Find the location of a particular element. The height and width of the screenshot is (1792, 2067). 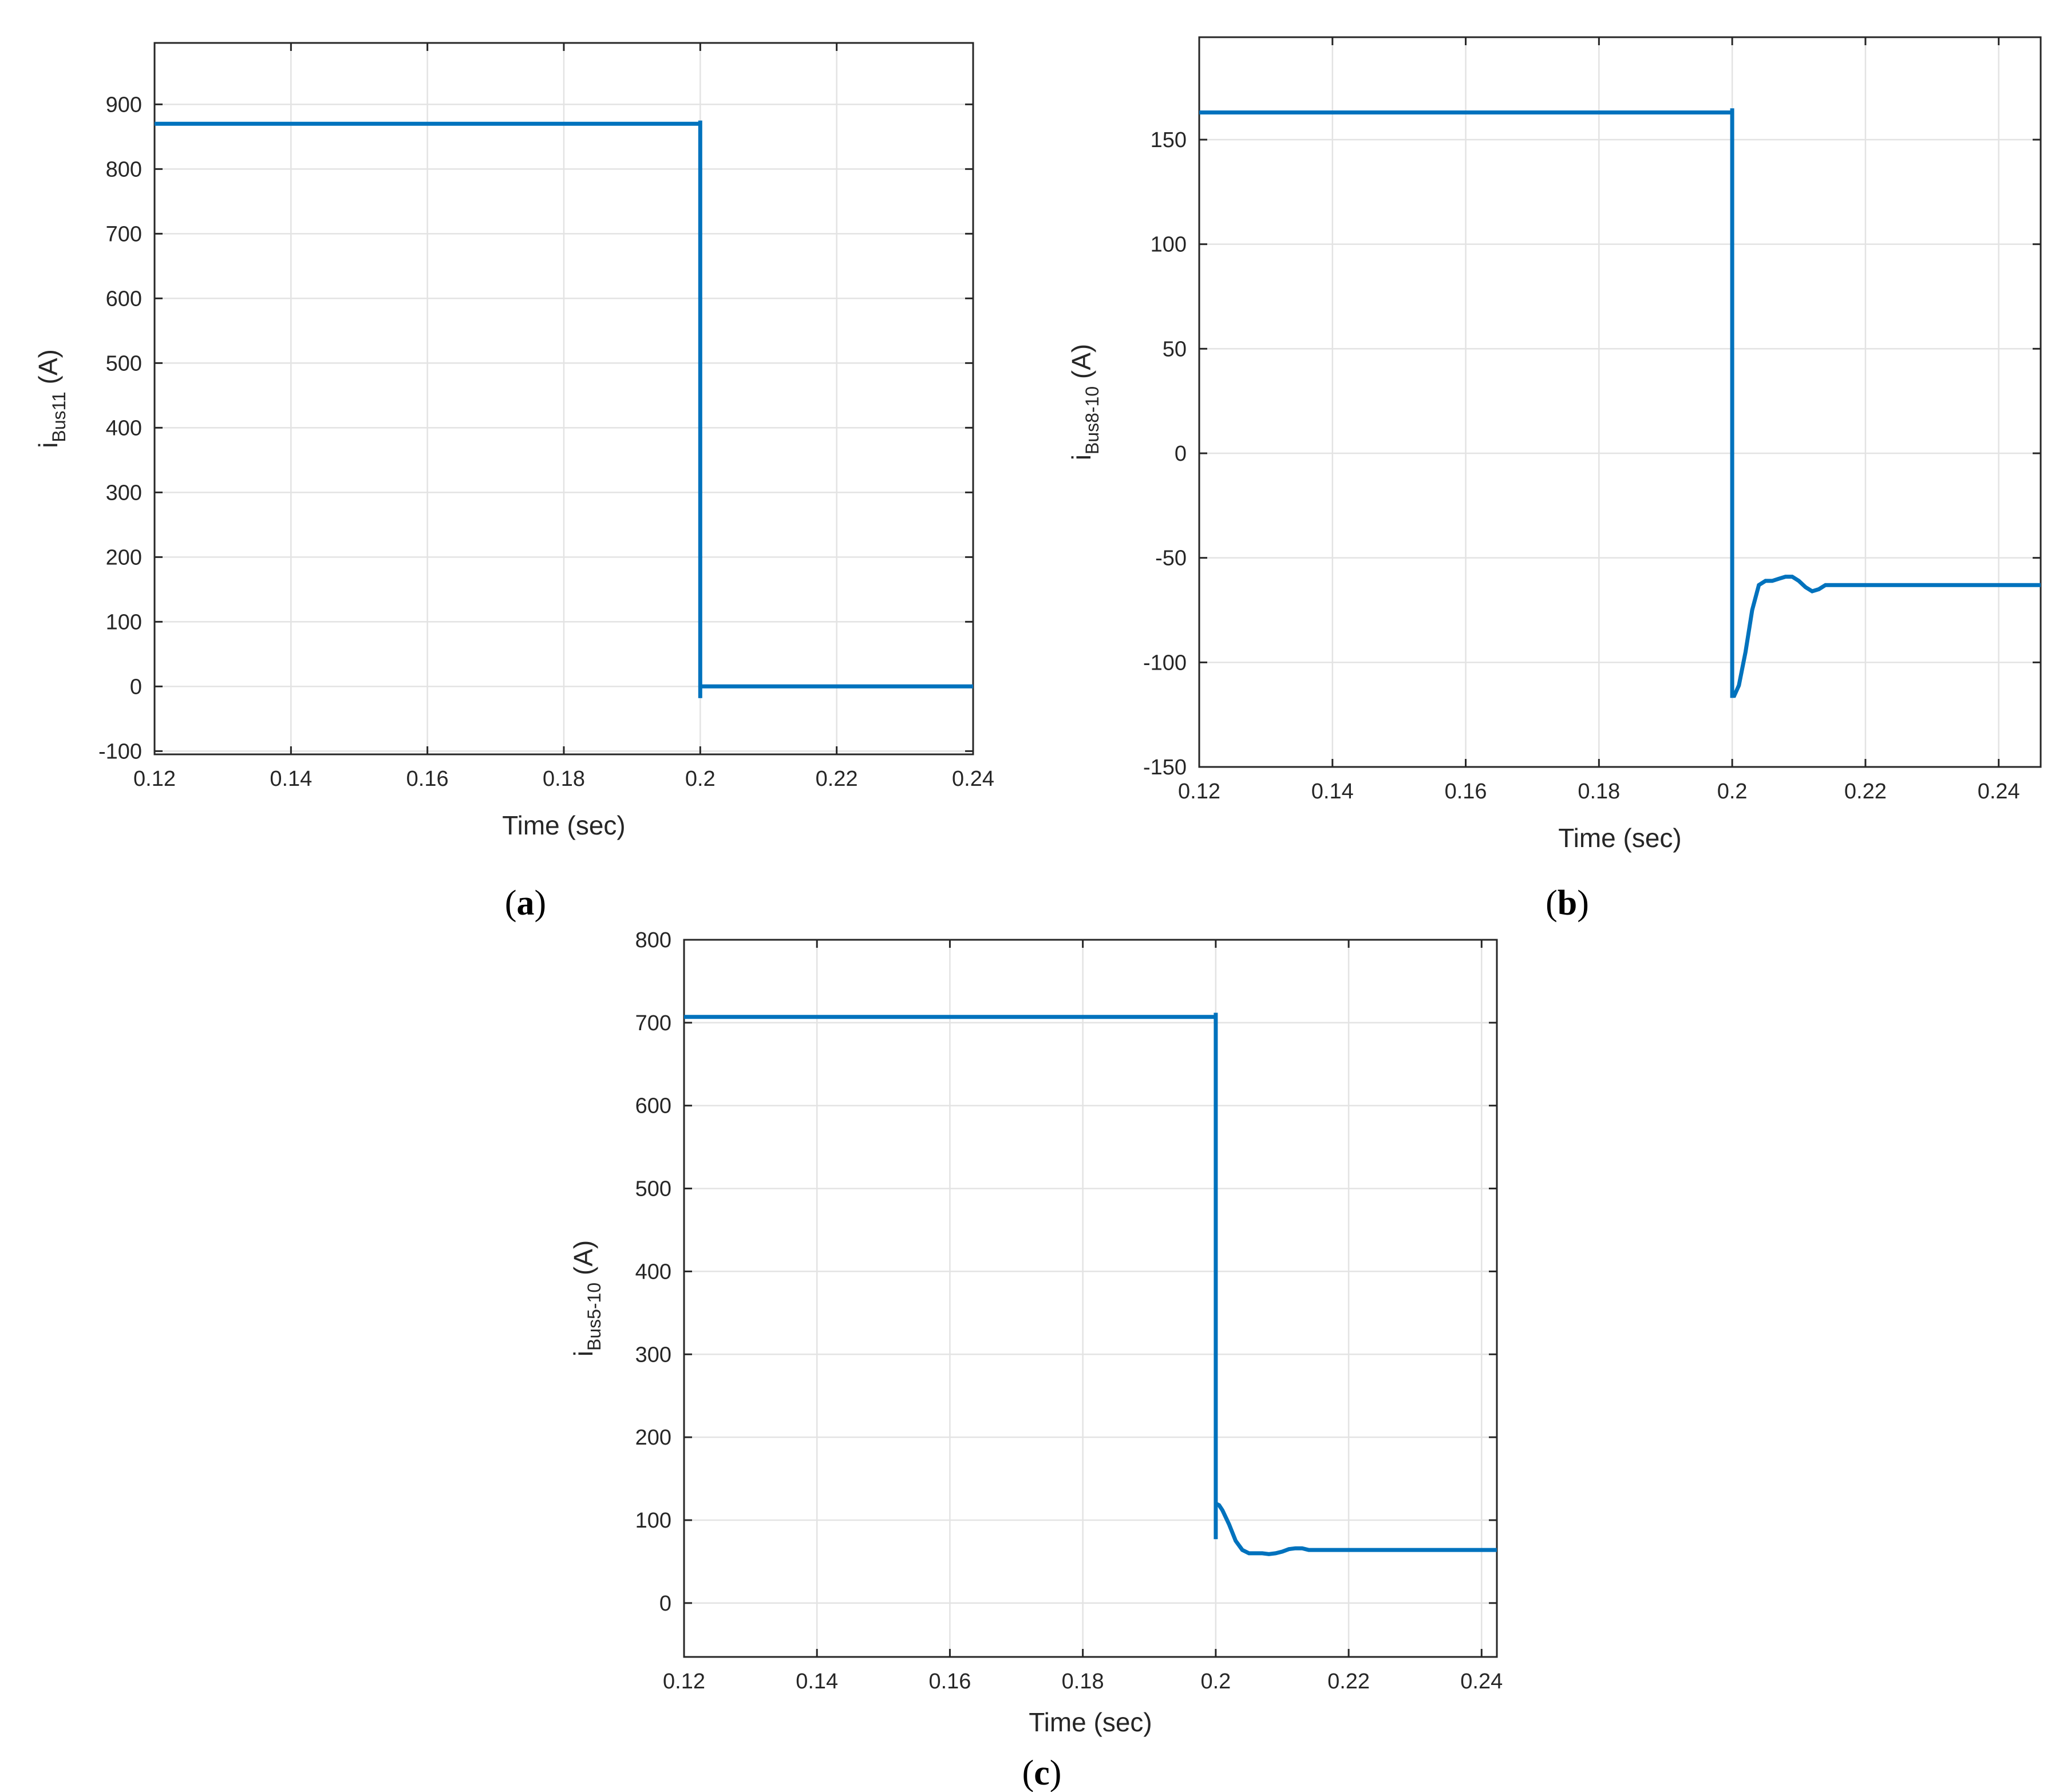

chart-b-subfigure-label: (b) is located at coordinates (1567, 903).